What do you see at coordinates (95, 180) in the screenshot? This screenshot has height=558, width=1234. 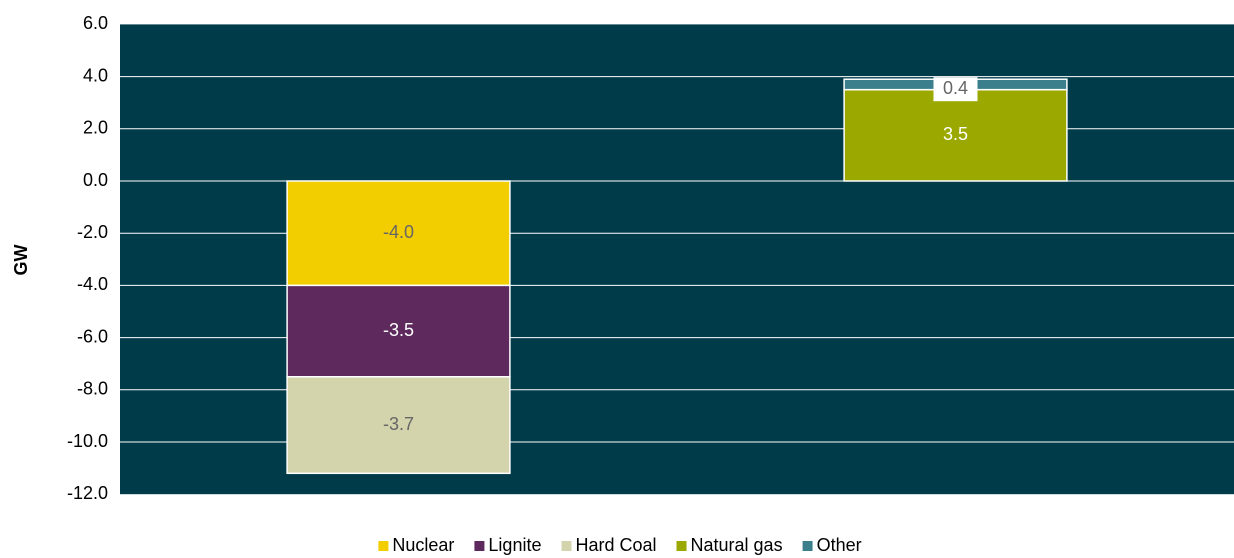 I see `y-tick-label: 0.0` at bounding box center [95, 180].